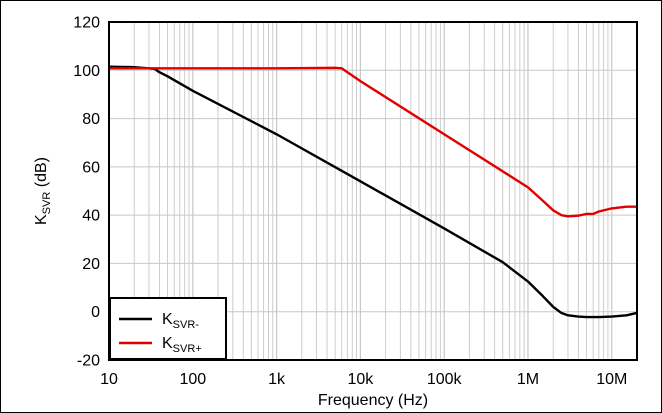 This screenshot has width=662, height=413. What do you see at coordinates (86, 71) in the screenshot?
I see `y-tick-label: 100` at bounding box center [86, 71].